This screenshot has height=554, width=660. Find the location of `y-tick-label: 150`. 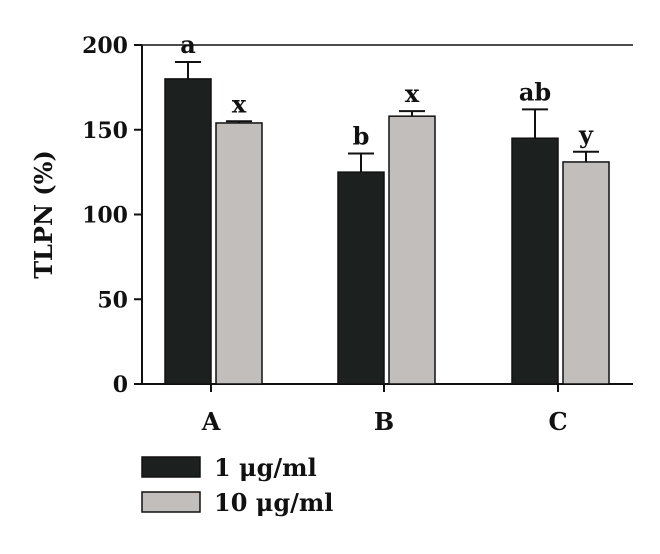

y-tick-label: 150 is located at coordinates (105, 131).